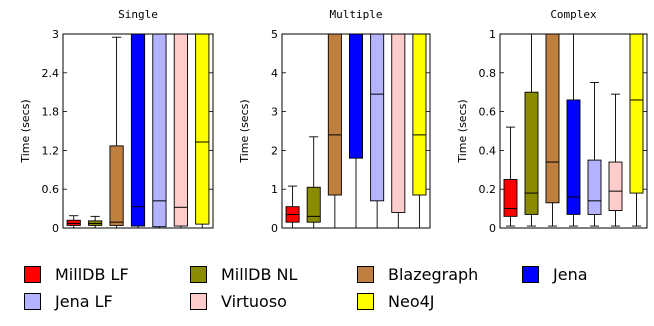 The image size is (654, 326). What do you see at coordinates (51, 73) in the screenshot?
I see `single-y-tick-label: 2.4` at bounding box center [51, 73].